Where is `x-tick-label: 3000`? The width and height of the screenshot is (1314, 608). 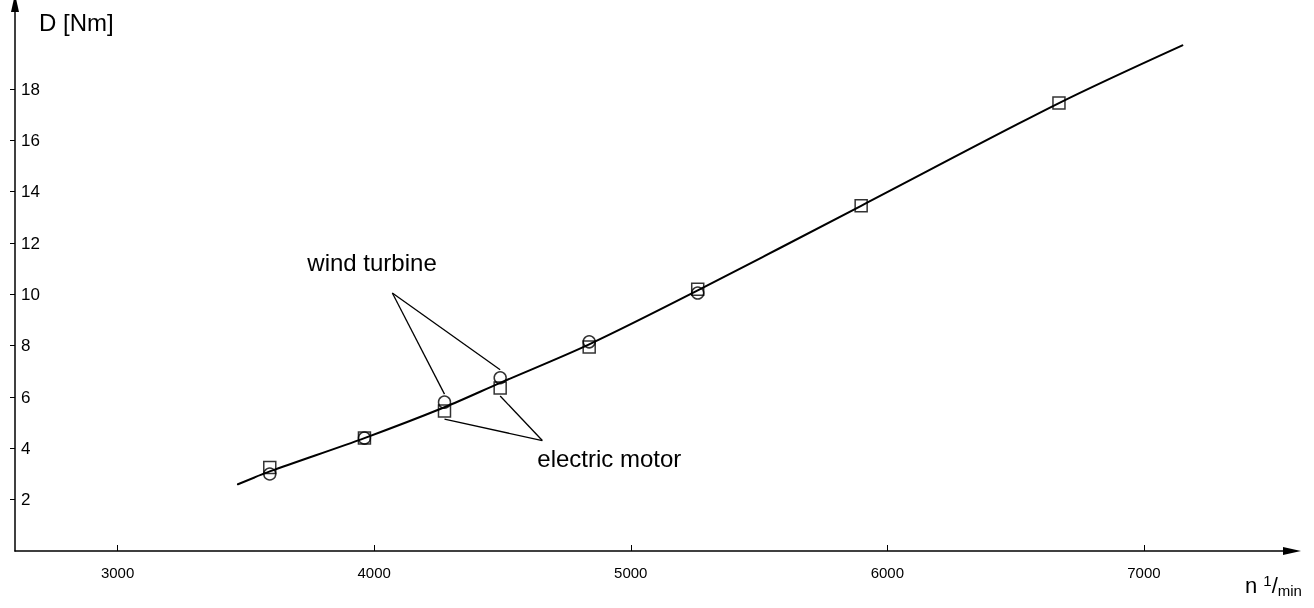
x-tick-label: 3000 is located at coordinates (117, 572).